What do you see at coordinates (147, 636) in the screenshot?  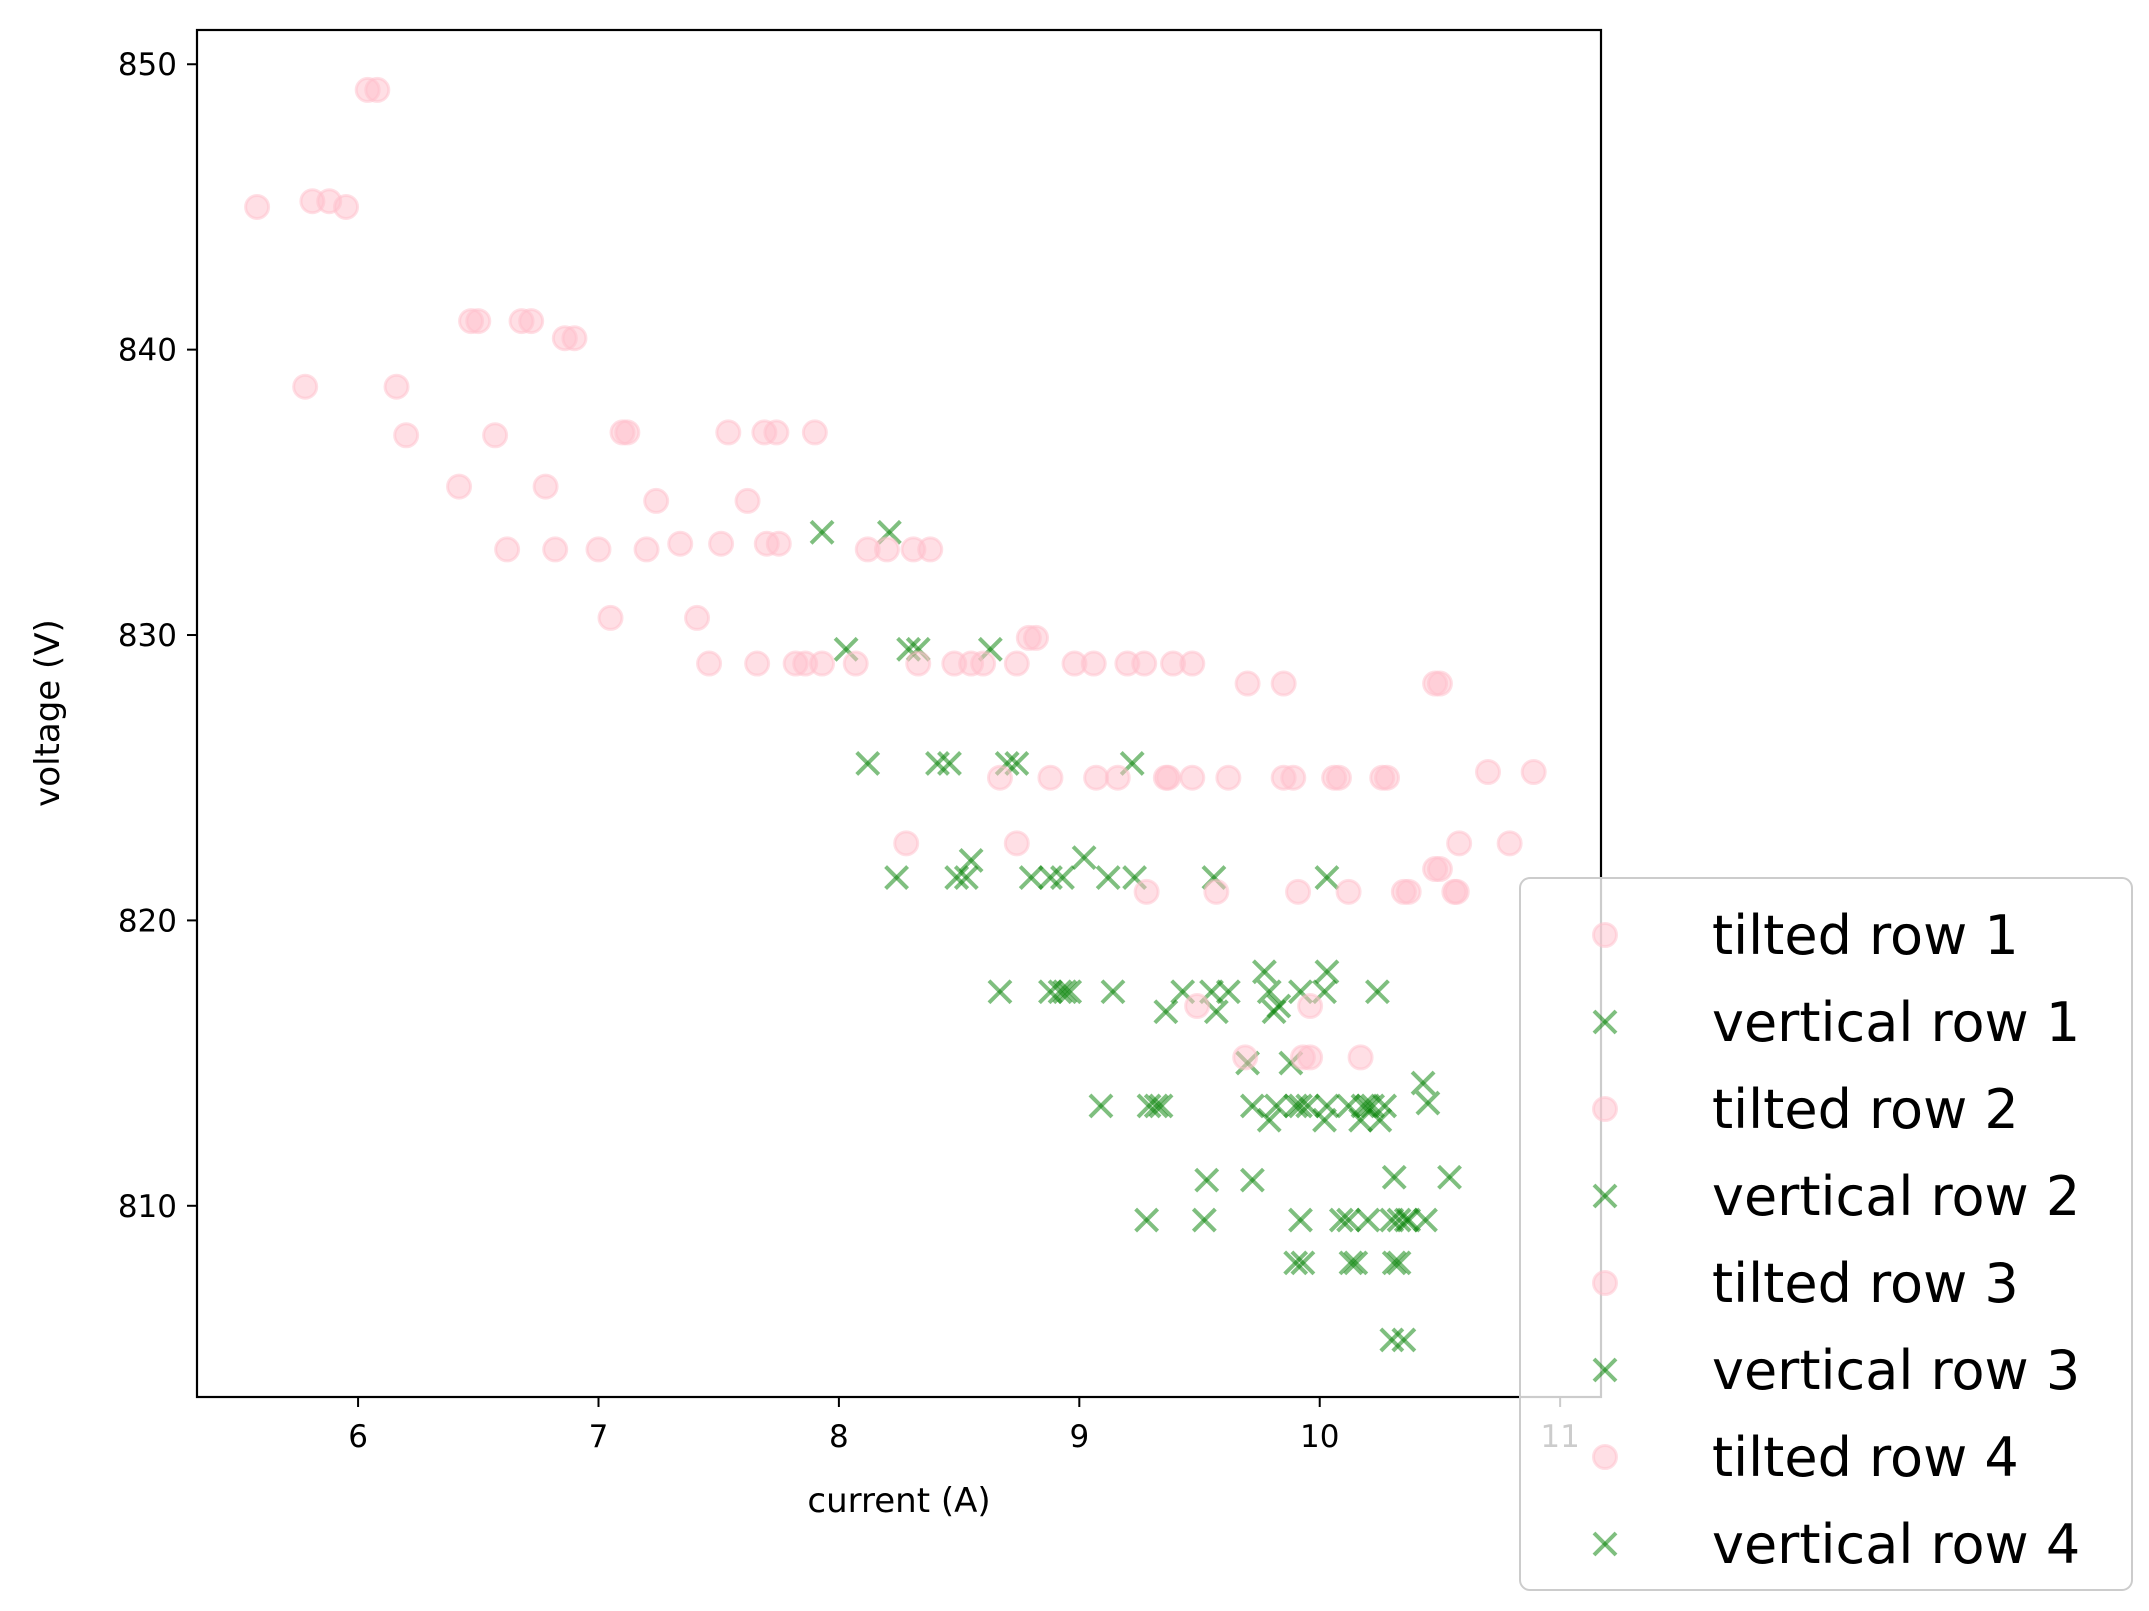 I see `y-tick-label: 830` at bounding box center [147, 636].